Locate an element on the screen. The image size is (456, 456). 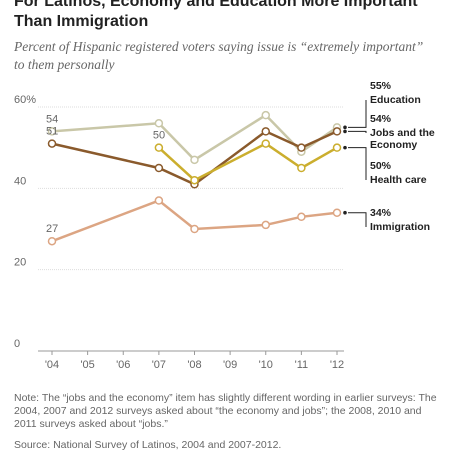
y-tick-label: 20 is located at coordinates (20, 263).